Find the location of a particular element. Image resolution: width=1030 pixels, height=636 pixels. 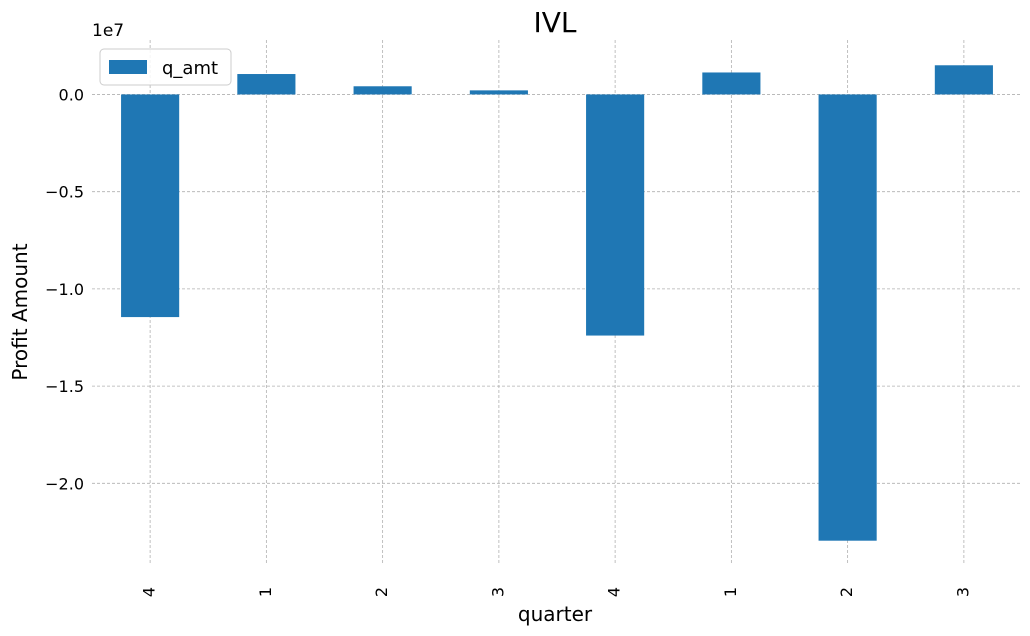

legend-label: q_amt is located at coordinates (190, 68).